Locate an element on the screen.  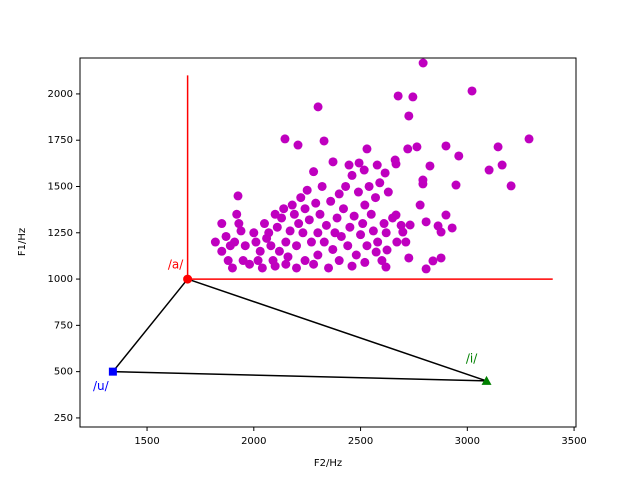
y-tick-label: 1500 is located at coordinates (60, 186).